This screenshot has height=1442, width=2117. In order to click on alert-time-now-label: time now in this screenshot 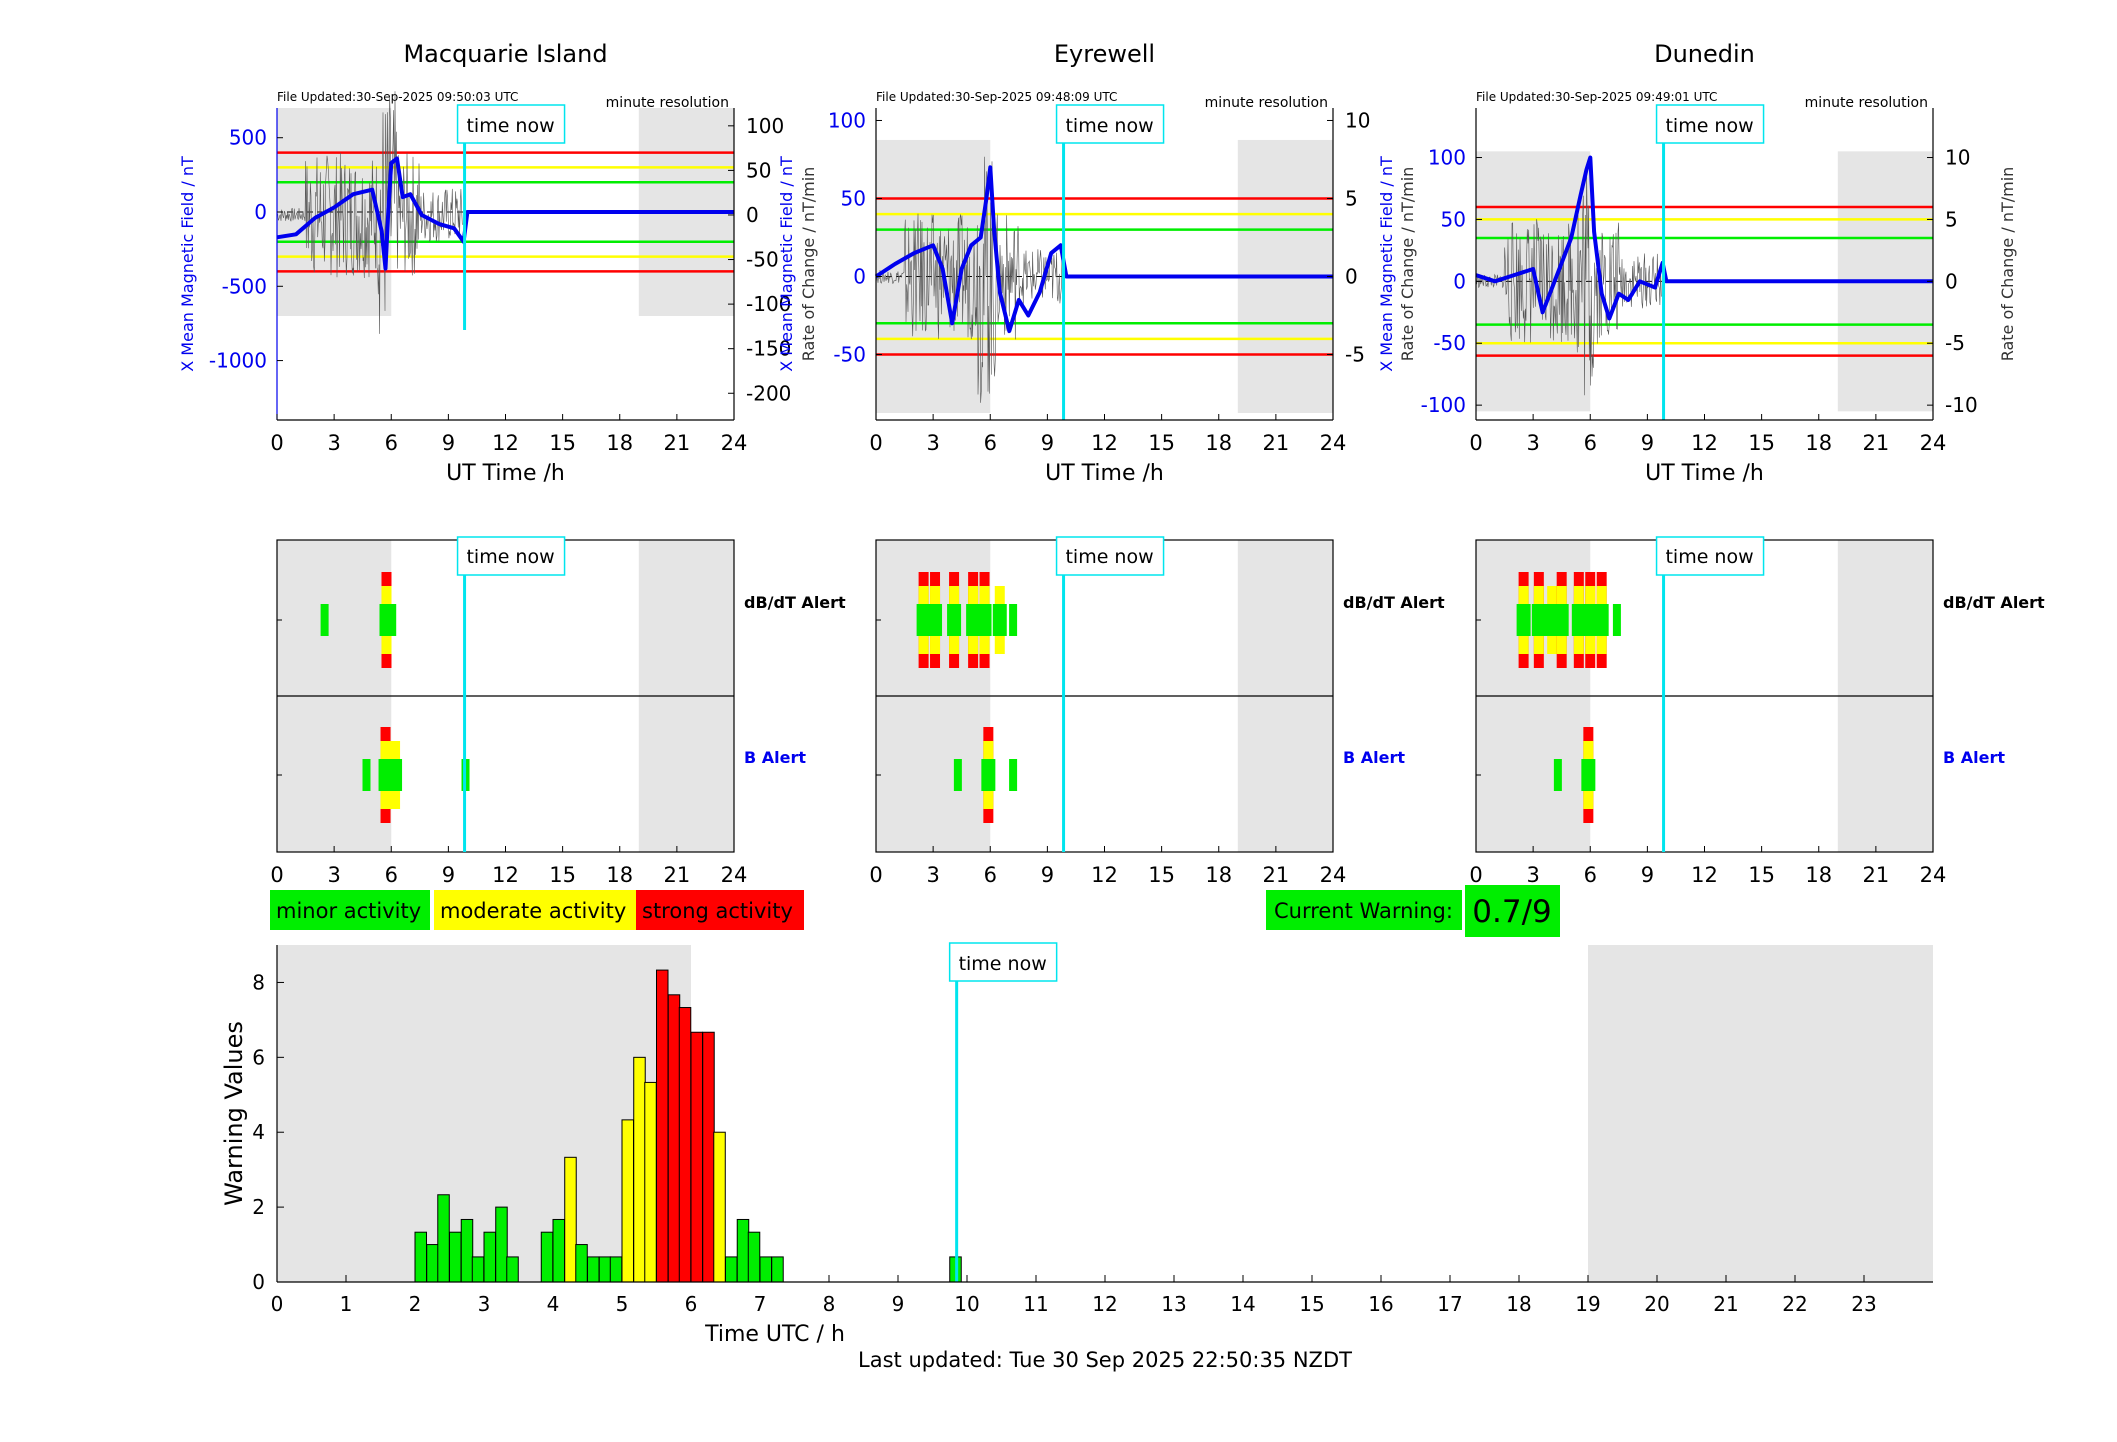, I will do `click(1109, 557)`.